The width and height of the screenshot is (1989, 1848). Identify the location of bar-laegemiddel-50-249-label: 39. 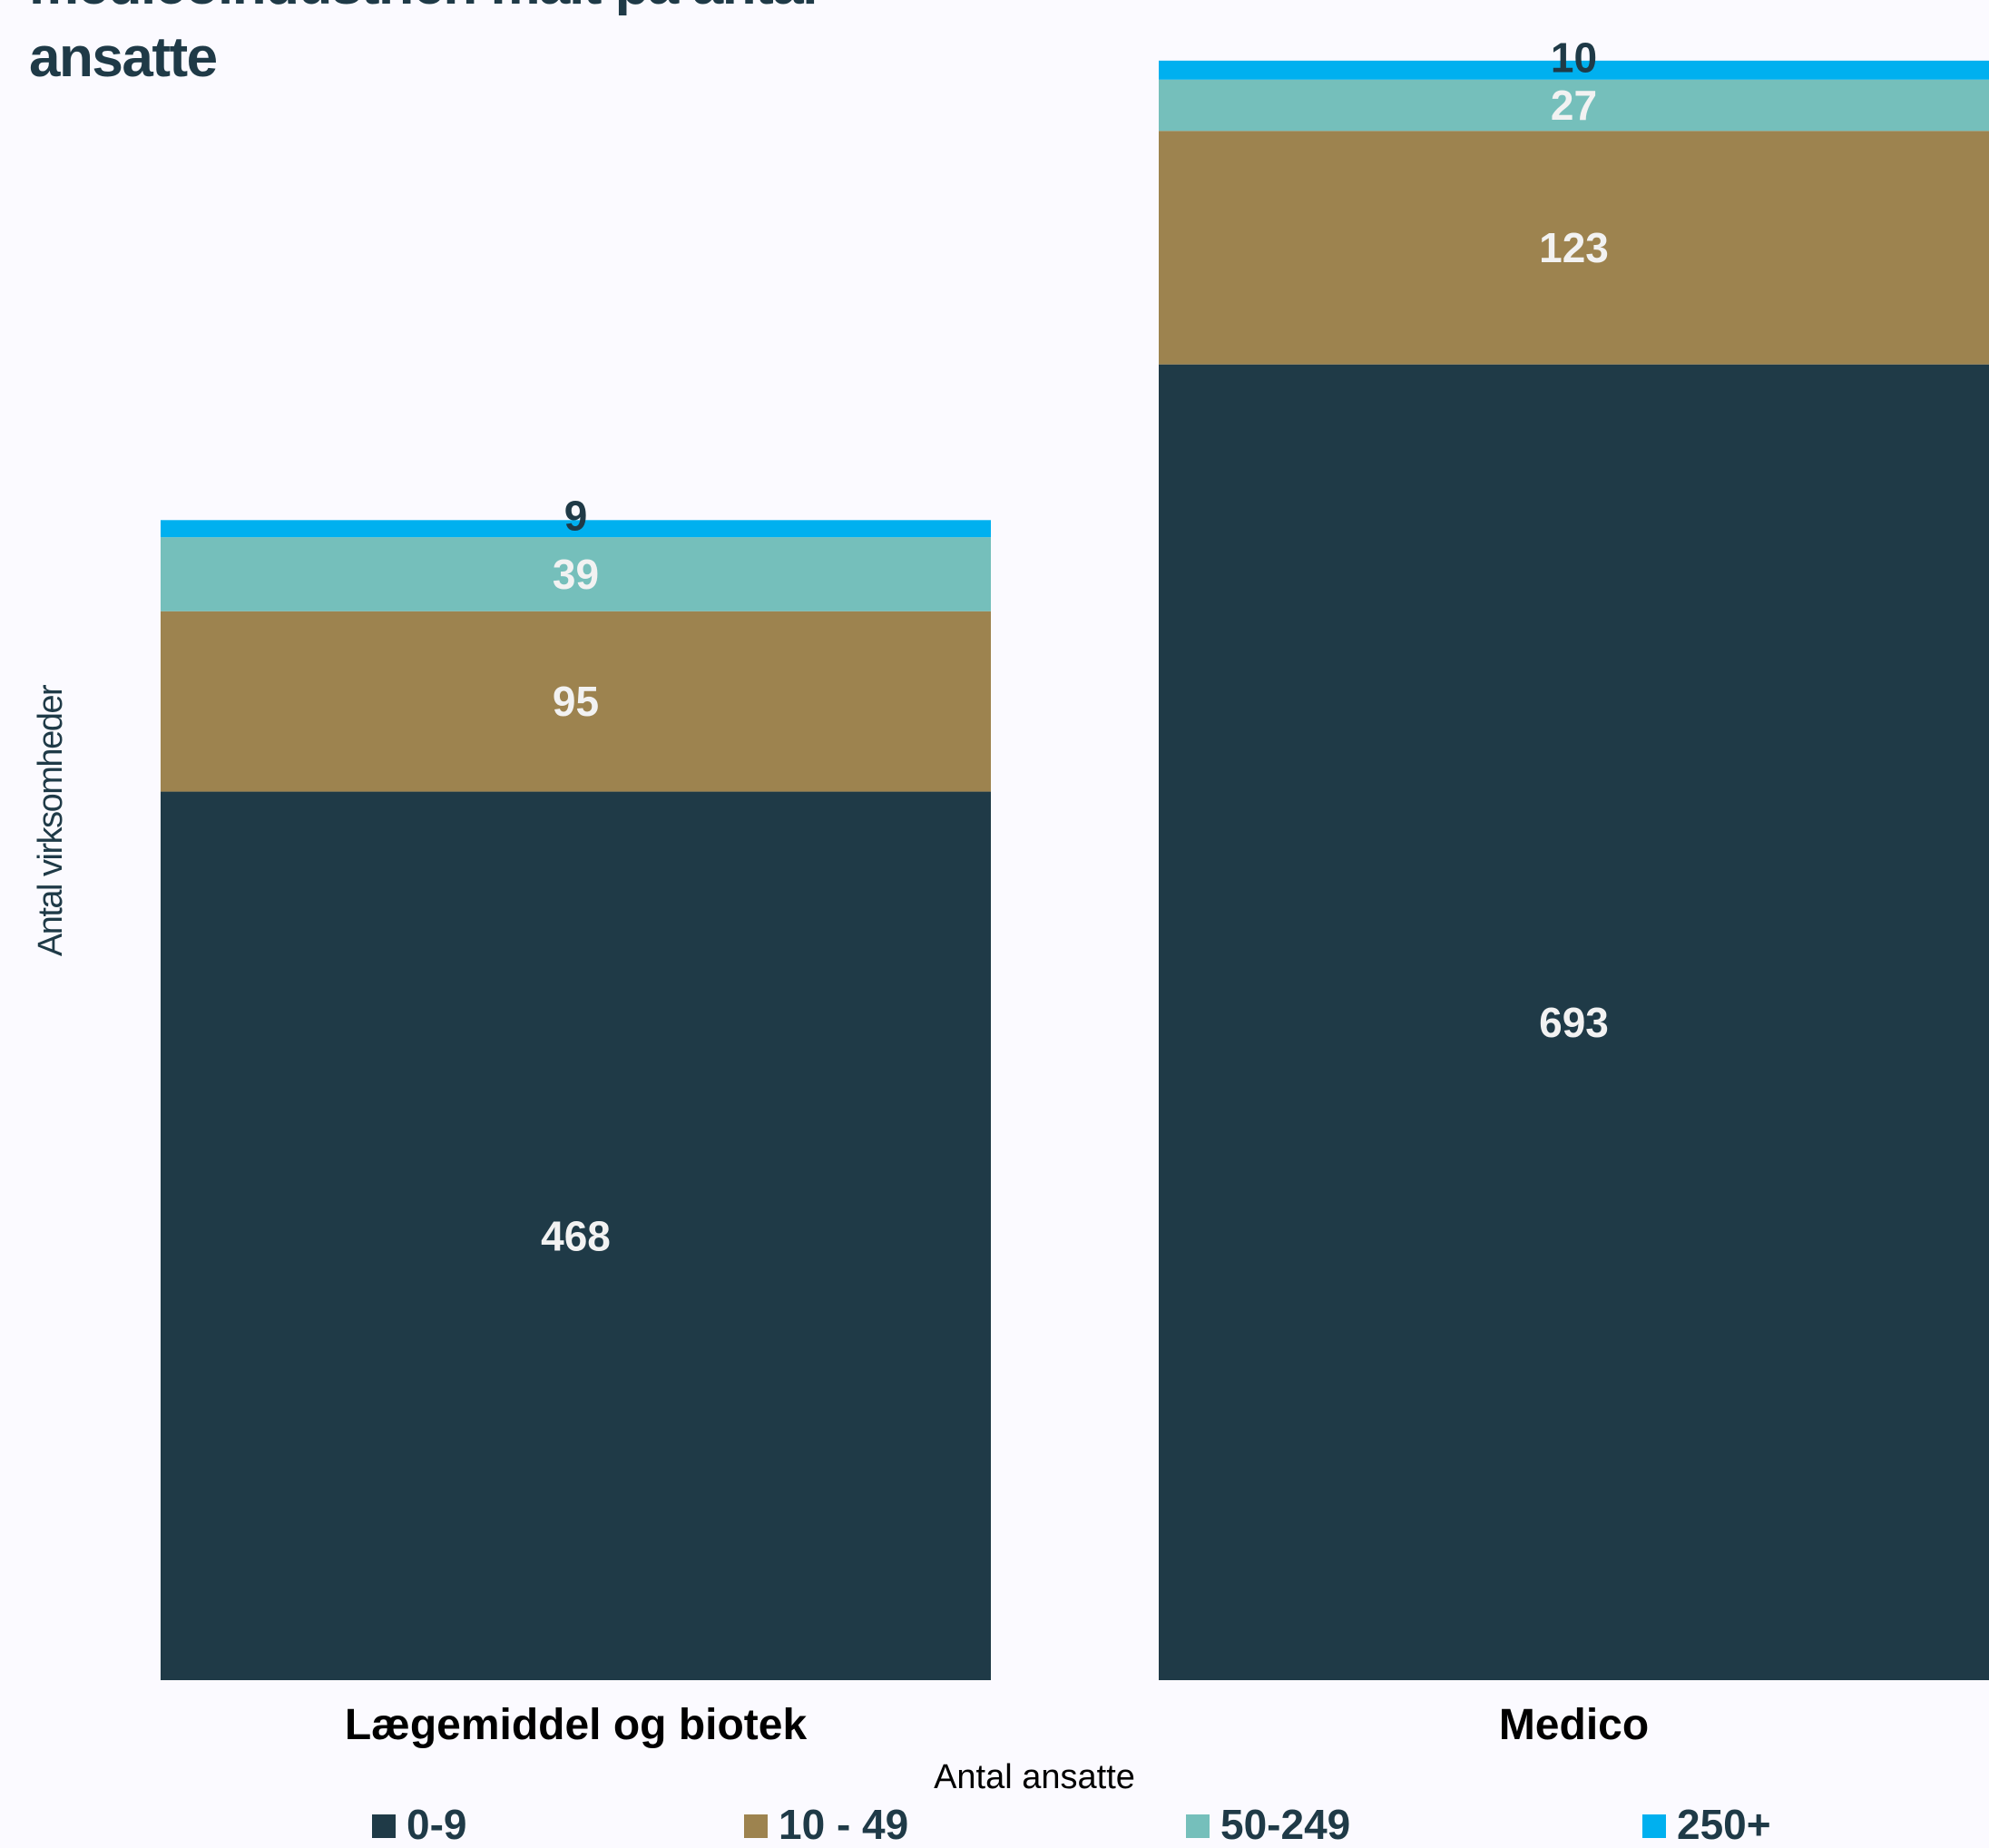
(576, 574).